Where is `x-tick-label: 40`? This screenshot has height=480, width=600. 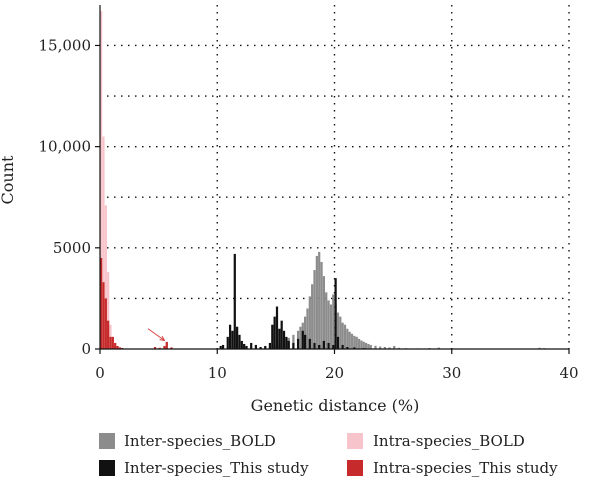 x-tick-label: 40 is located at coordinates (568, 373).